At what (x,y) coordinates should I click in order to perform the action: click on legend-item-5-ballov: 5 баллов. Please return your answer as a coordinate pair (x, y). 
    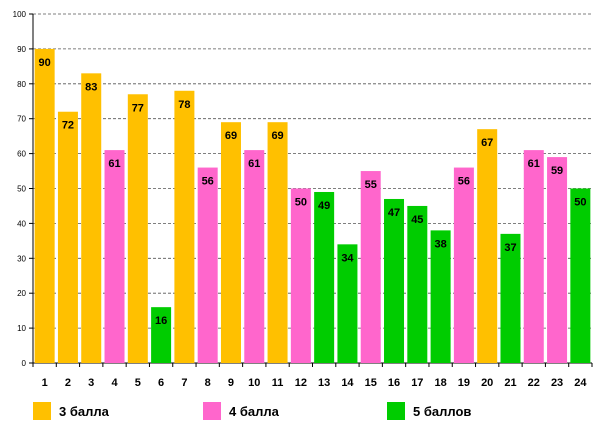
    Looking at the image, I should click on (429, 411).